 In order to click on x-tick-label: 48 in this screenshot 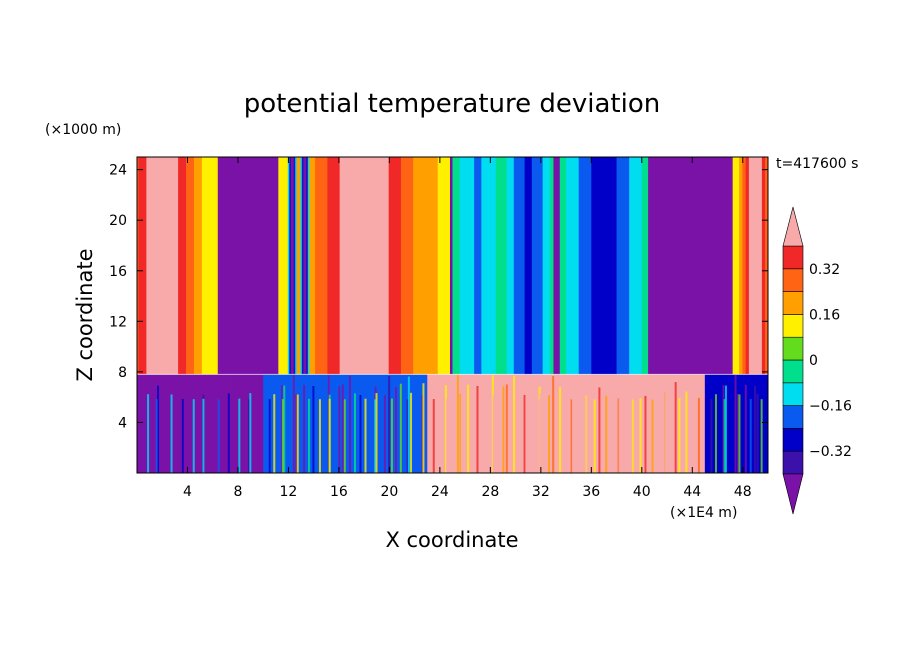, I will do `click(743, 492)`.